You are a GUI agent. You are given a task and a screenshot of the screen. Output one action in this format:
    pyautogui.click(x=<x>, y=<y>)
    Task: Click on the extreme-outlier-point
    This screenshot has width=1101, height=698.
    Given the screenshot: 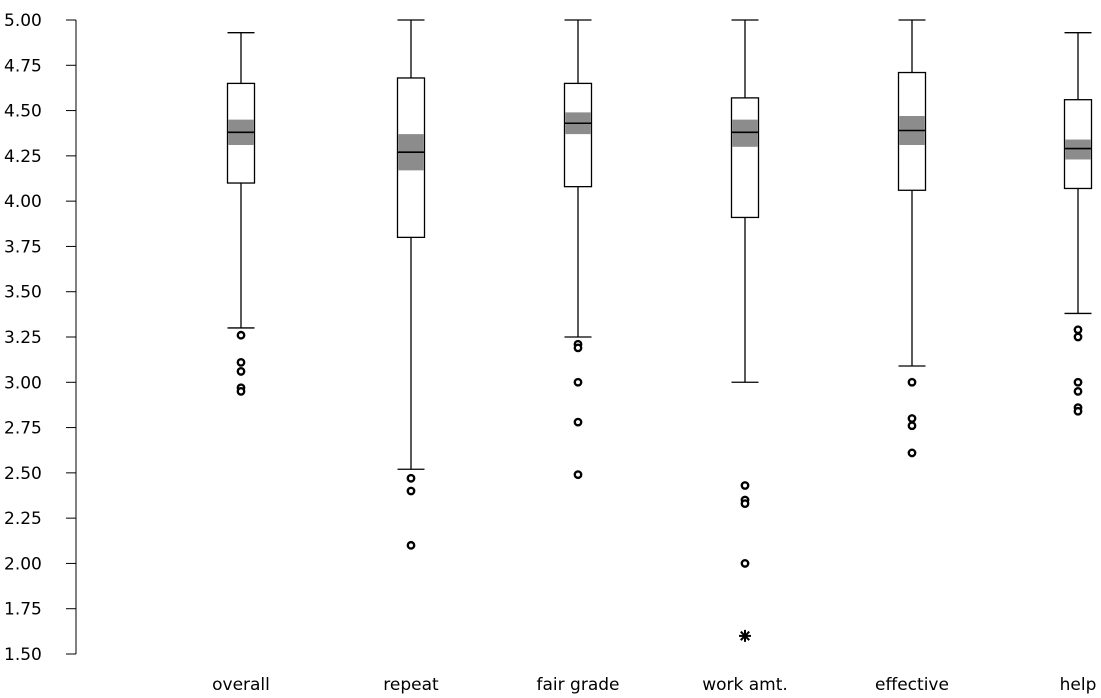 What is the action you would take?
    pyautogui.click(x=745, y=635)
    